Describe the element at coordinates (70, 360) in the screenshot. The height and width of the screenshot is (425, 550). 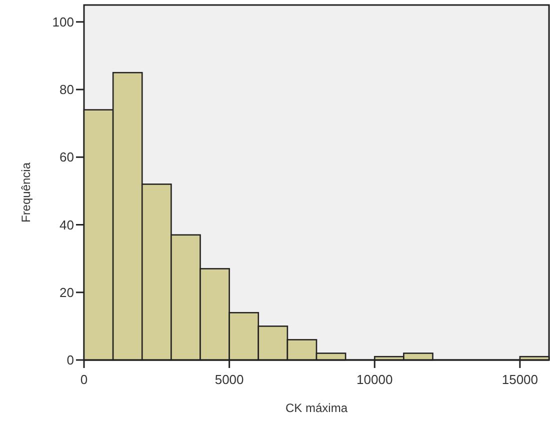
I see `y-tick-label: 0` at that location.